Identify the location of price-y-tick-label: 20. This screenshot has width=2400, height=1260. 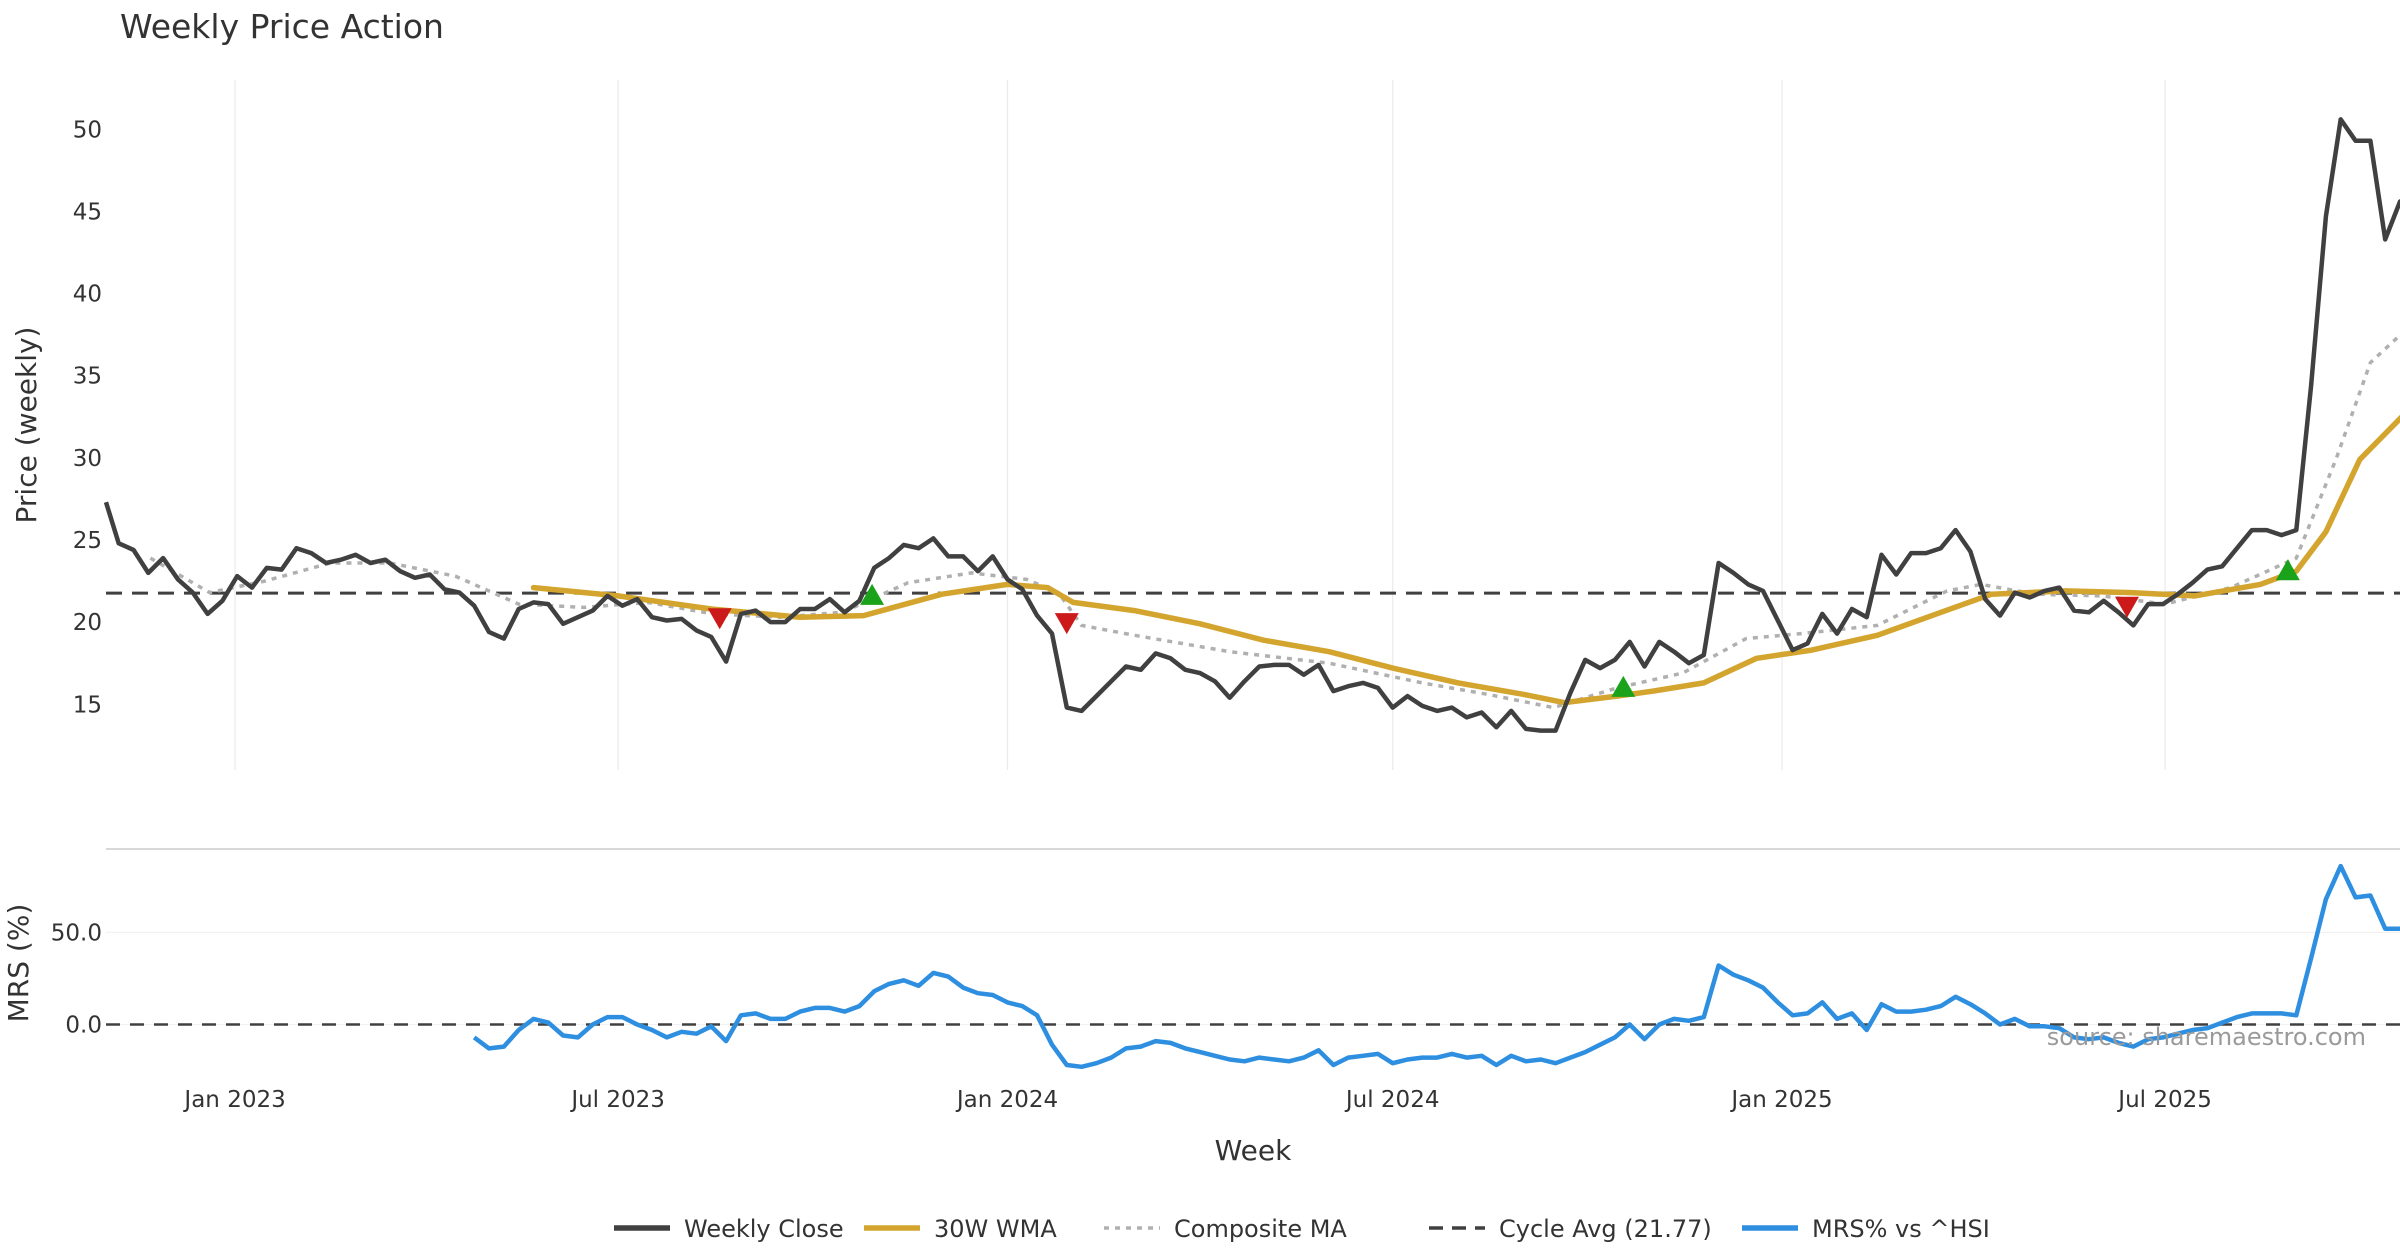
(87, 623).